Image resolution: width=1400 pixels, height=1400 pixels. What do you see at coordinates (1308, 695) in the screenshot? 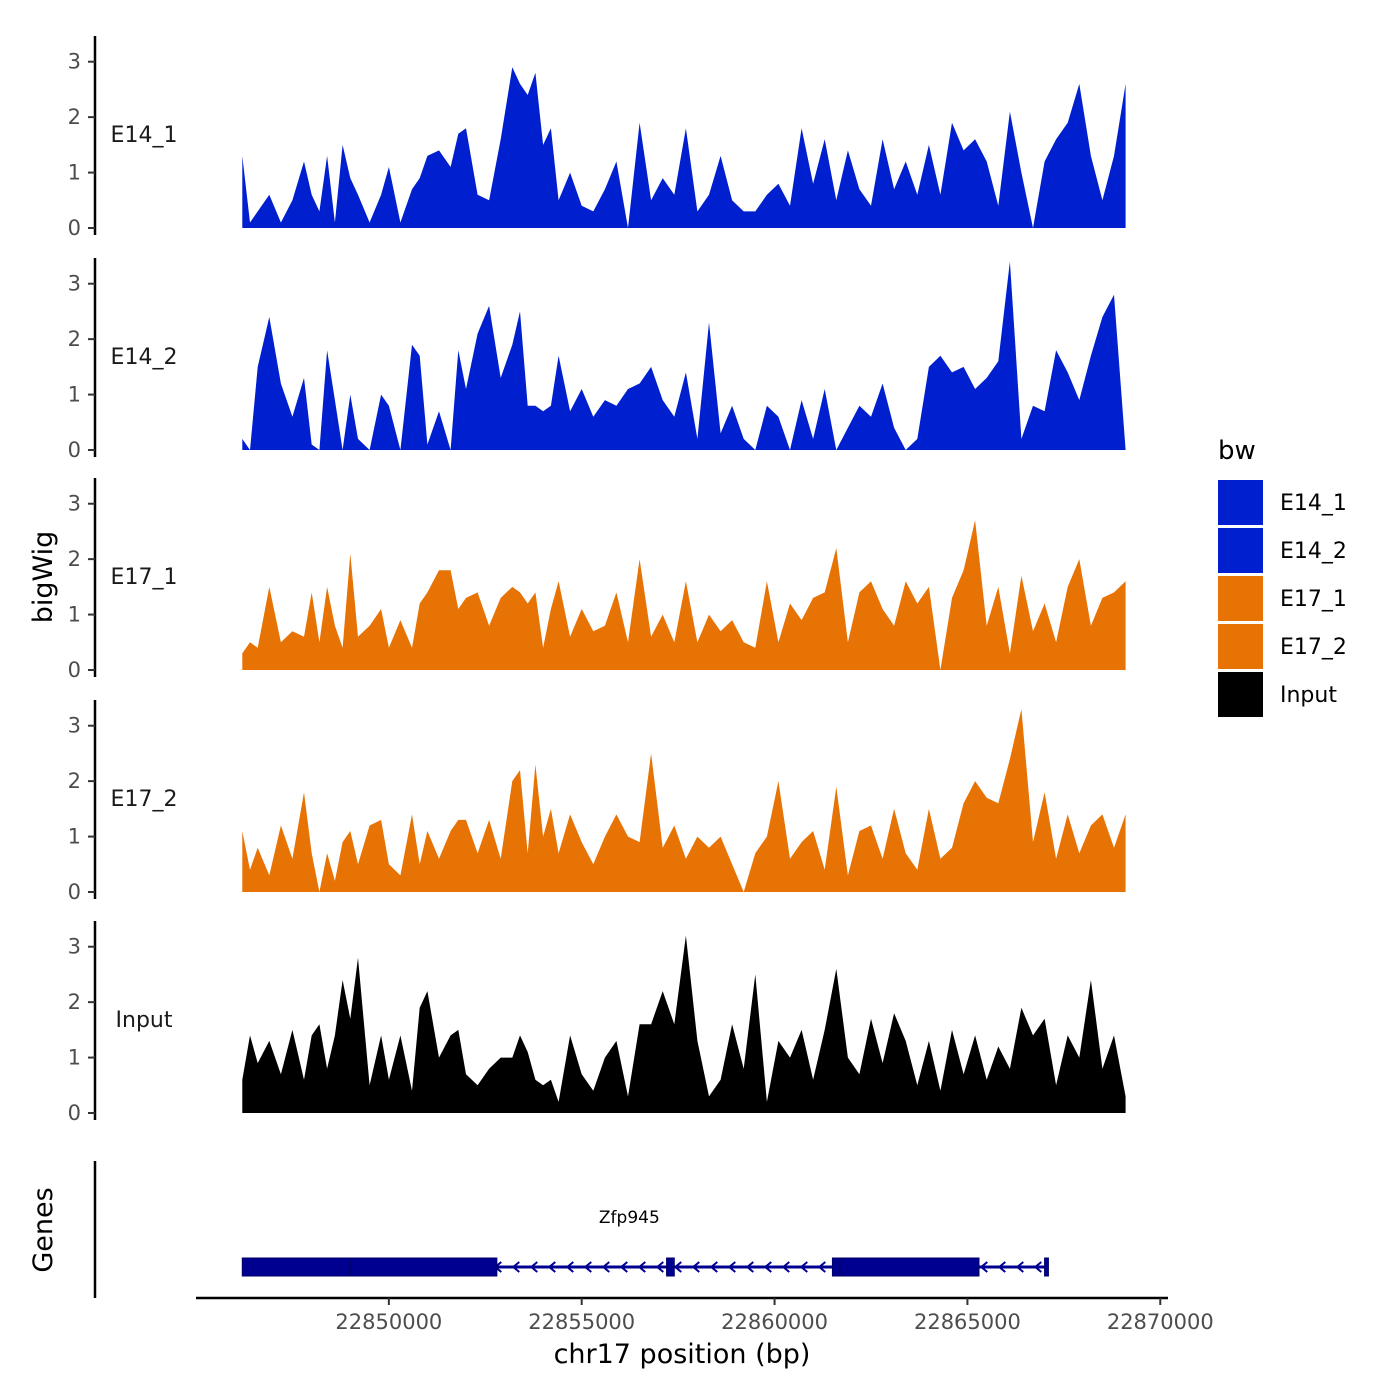
I see `legend-entry-label: Input` at bounding box center [1308, 695].